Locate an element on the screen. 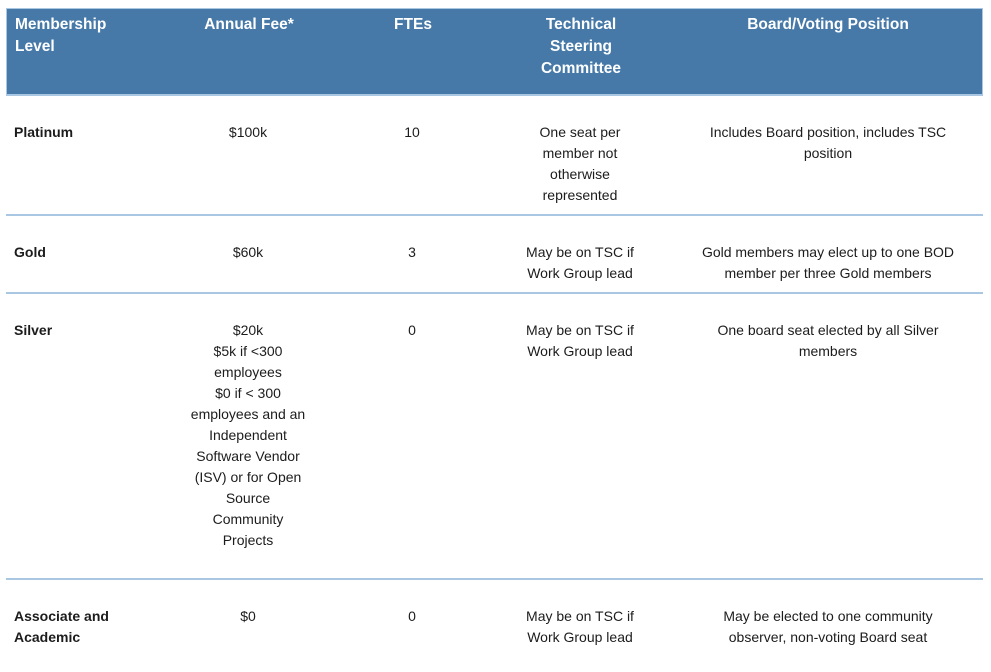 This screenshot has width=991, height=672. column-header-board-voting-position: Board/Voting Position is located at coordinates (828, 24).